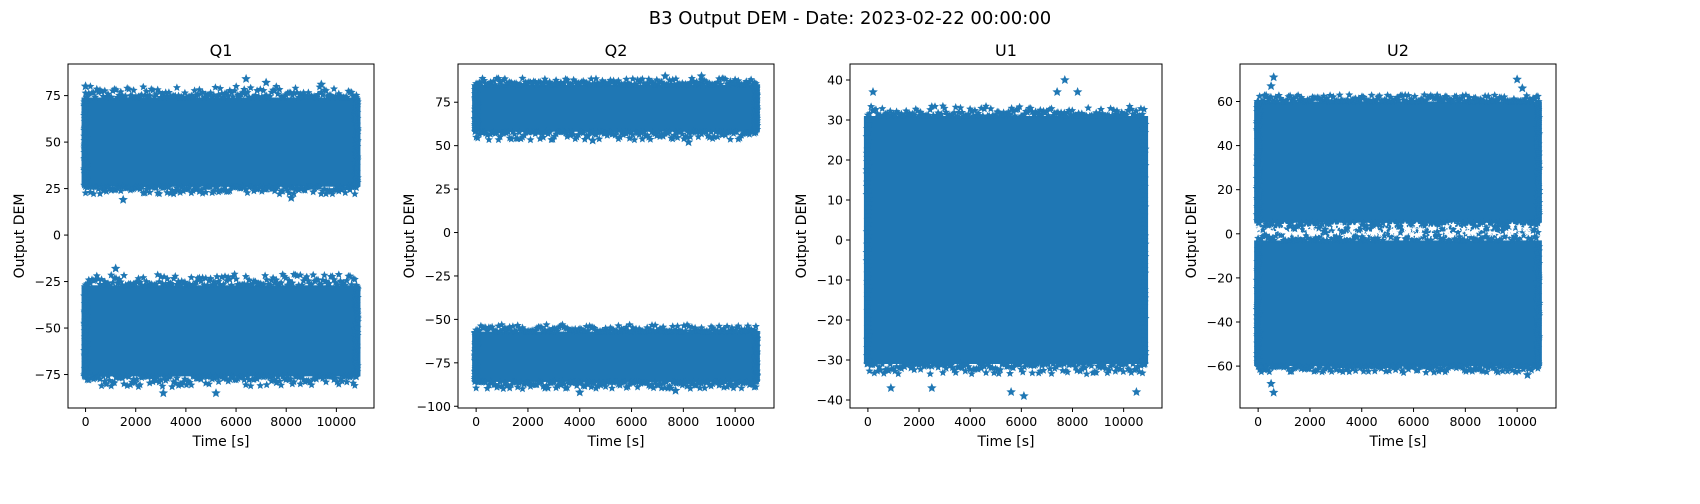 The image size is (1700, 504). I want to click on y-tick-label: 30, so click(835, 120).